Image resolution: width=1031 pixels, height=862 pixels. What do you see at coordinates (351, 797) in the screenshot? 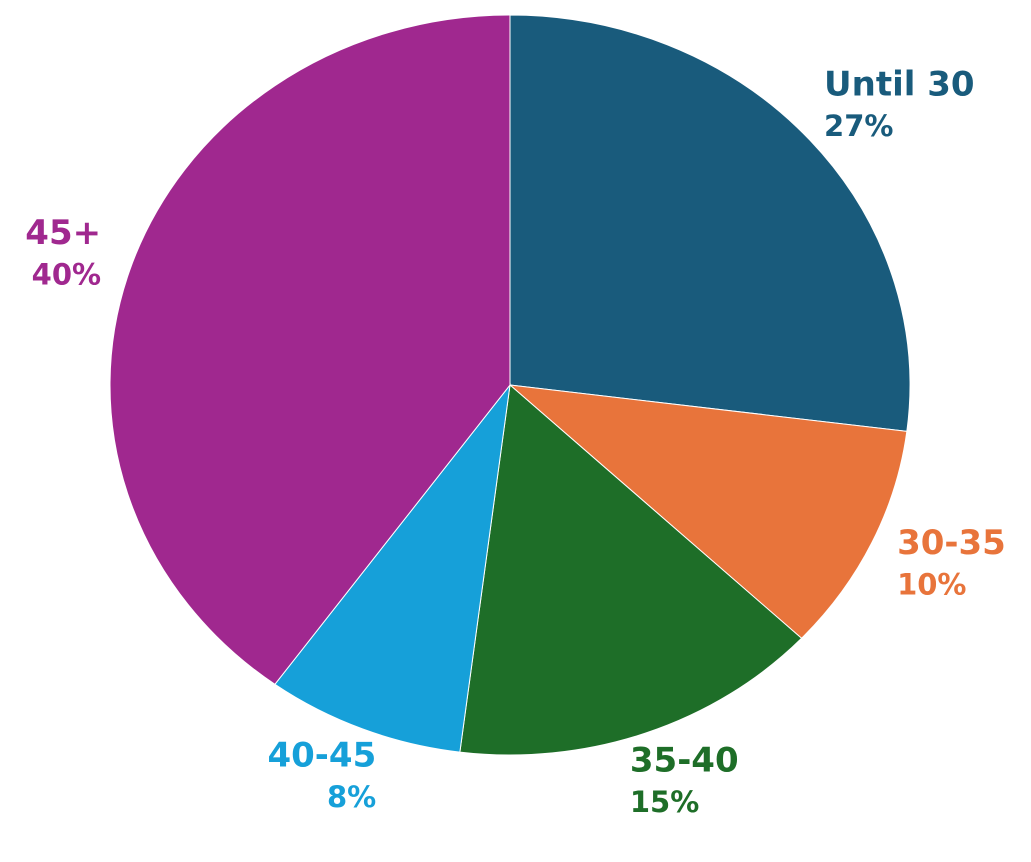
I see `slice-value-label: 8%` at bounding box center [351, 797].